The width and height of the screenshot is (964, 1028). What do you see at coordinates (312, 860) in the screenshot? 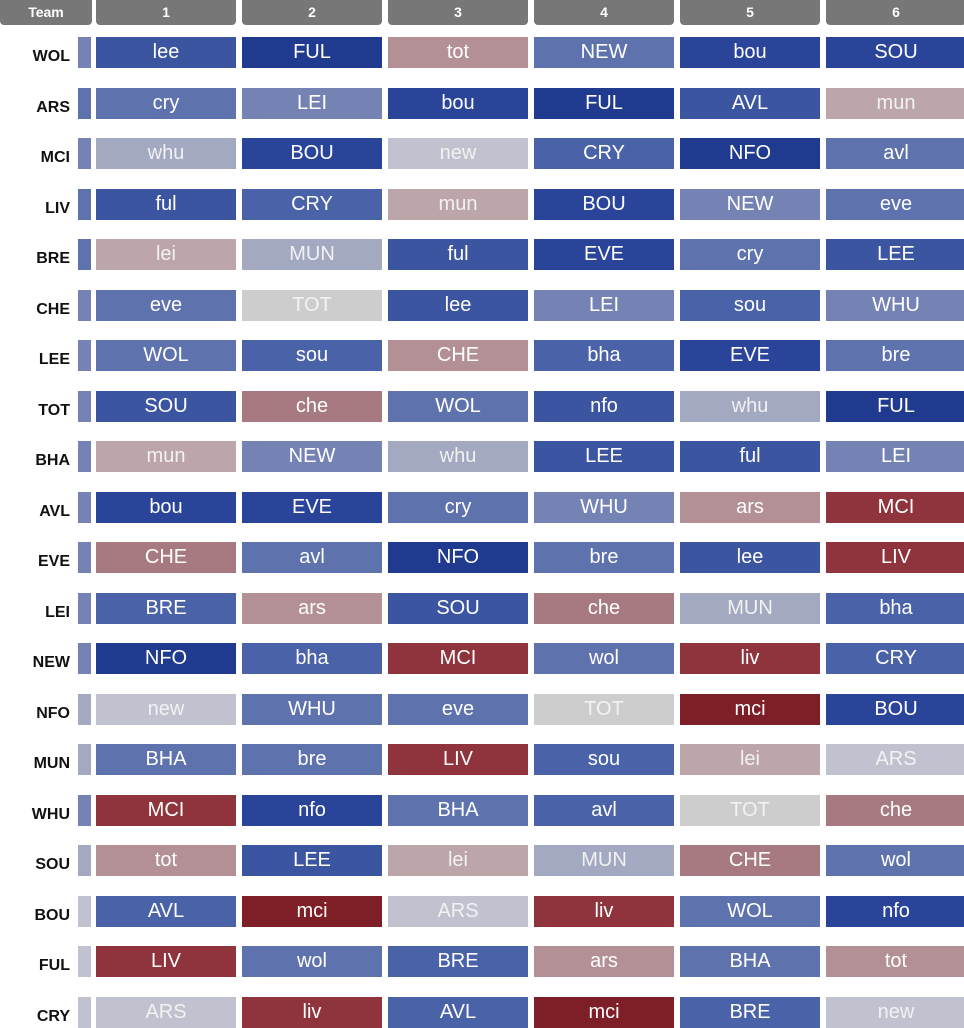
I see `fixture-cell: LEE` at bounding box center [312, 860].